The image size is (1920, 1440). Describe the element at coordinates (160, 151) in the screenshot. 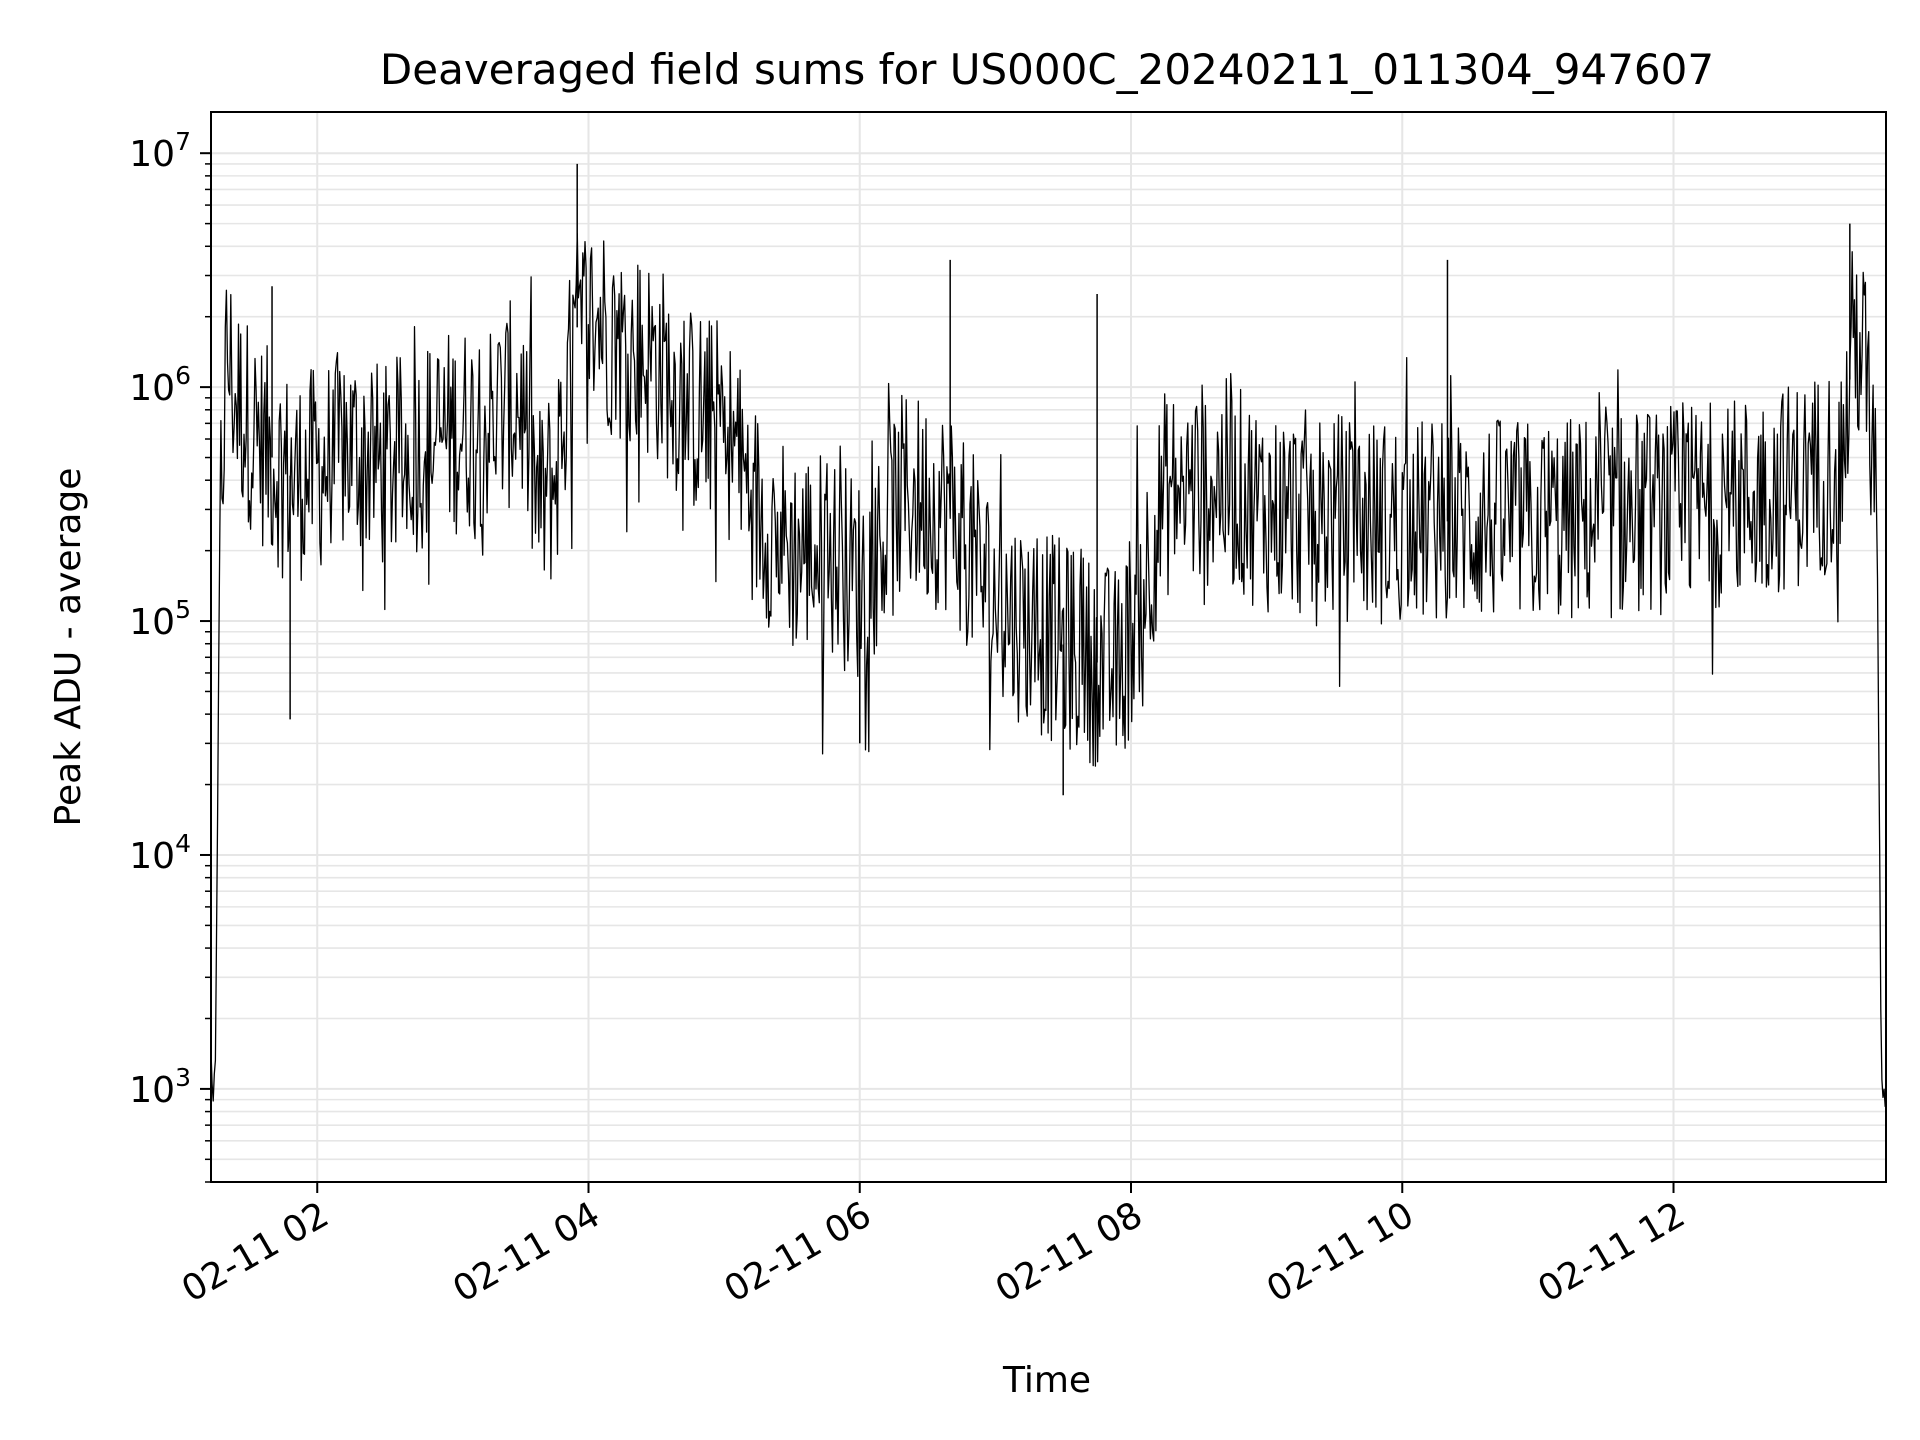

I see `y-tick-label: 10⁷` at that location.